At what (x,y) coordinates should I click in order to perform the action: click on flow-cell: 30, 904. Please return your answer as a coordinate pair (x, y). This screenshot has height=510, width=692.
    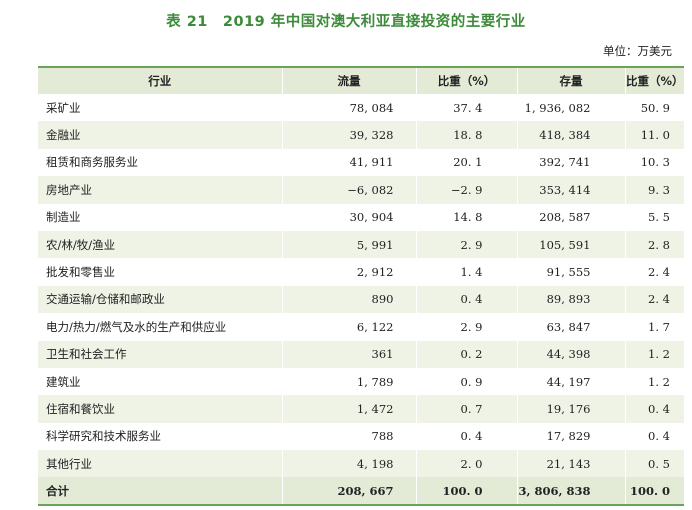
    Looking at the image, I should click on (348, 217).